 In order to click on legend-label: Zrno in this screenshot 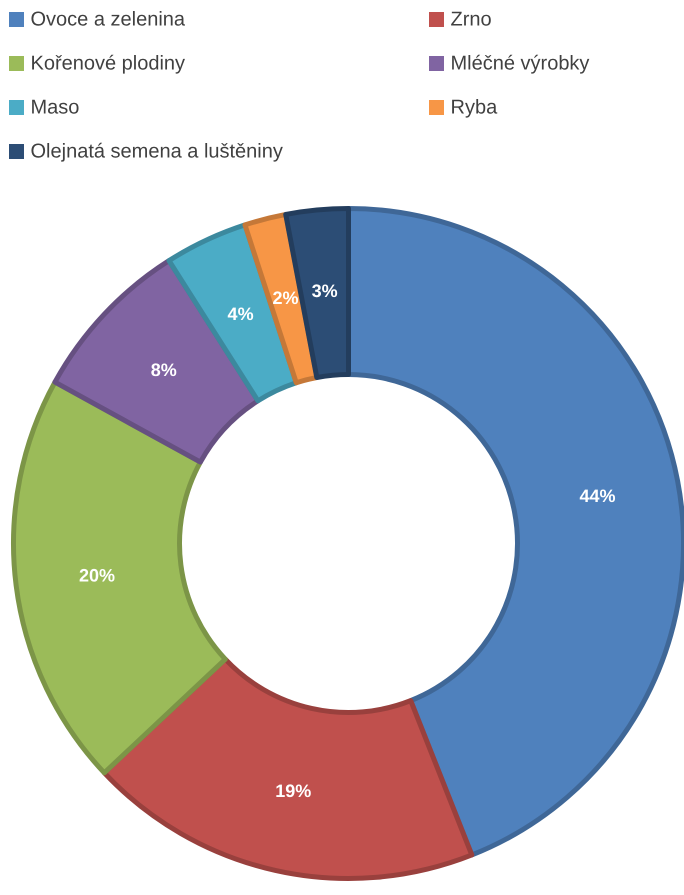, I will do `click(471, 19)`.